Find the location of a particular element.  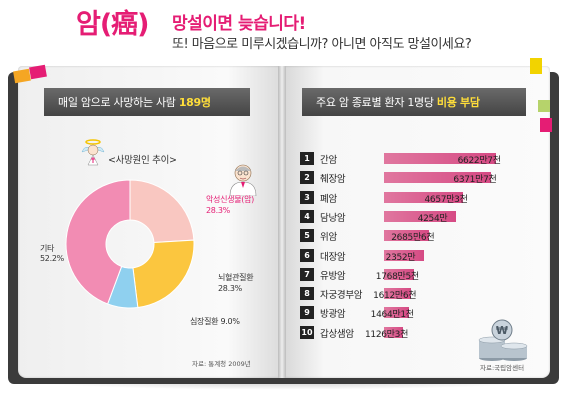

right-source: 자료:국립암센터 is located at coordinates (502, 368).